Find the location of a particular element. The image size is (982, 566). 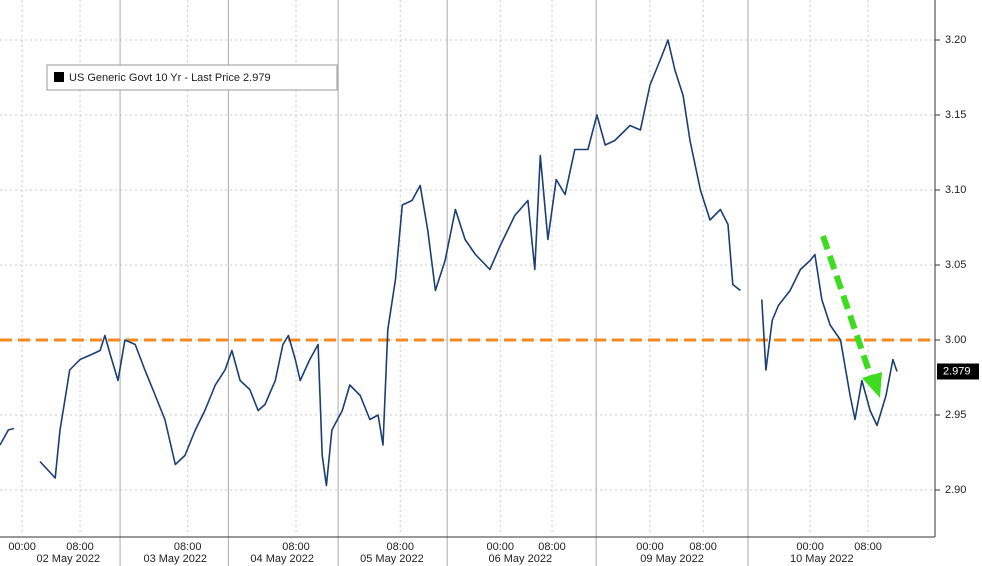

last-value-label: 2.979 is located at coordinates (957, 371).